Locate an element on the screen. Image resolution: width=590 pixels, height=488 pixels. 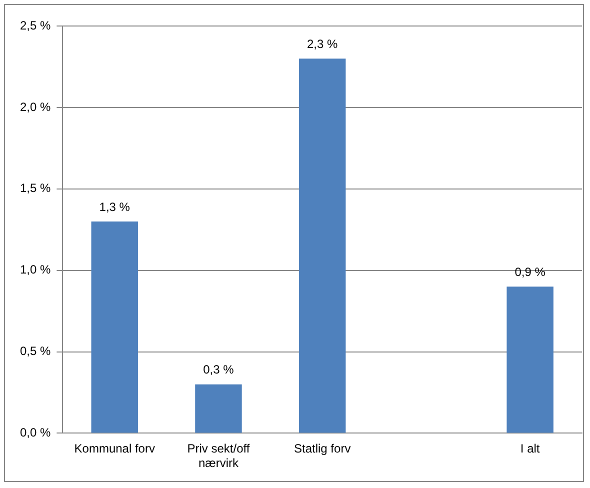
x-tick-label: Kommunal forv is located at coordinates (114, 449).